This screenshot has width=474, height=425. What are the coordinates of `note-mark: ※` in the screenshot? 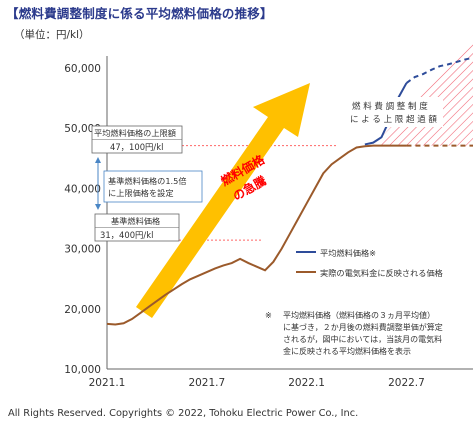 It's located at (268, 315).